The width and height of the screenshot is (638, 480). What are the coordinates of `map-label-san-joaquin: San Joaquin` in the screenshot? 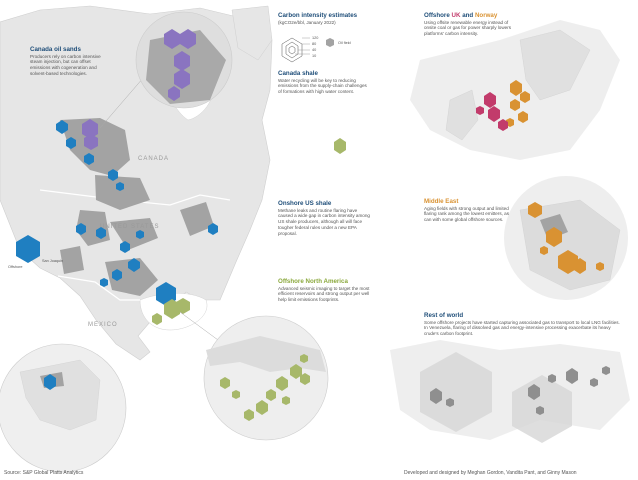 It's located at (52, 261).